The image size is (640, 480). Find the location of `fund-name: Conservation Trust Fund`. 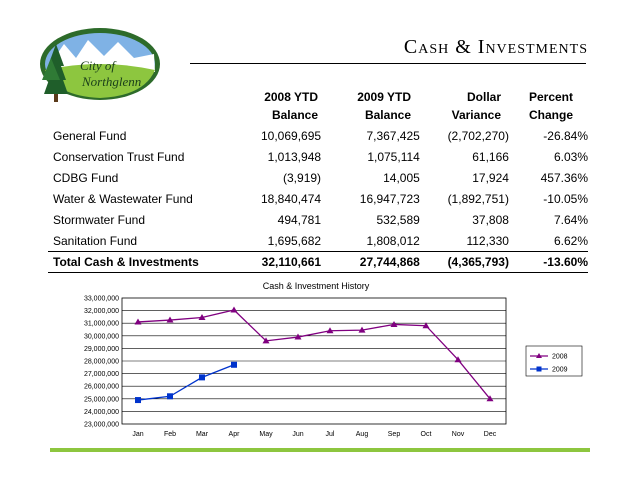

fund-name: Conservation Trust Fund is located at coordinates (119, 156).